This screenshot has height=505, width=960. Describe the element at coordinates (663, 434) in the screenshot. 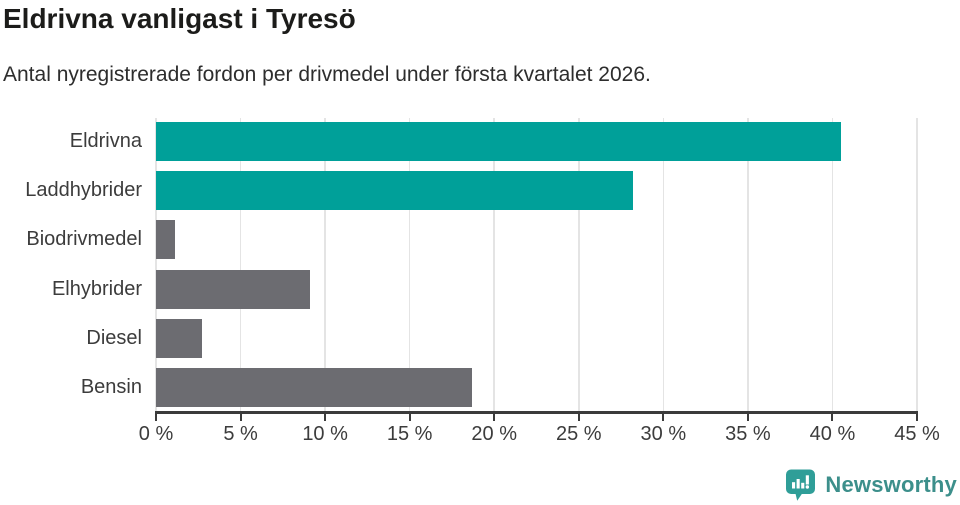

I see `x-tick-label-30pct: 30 %` at that location.